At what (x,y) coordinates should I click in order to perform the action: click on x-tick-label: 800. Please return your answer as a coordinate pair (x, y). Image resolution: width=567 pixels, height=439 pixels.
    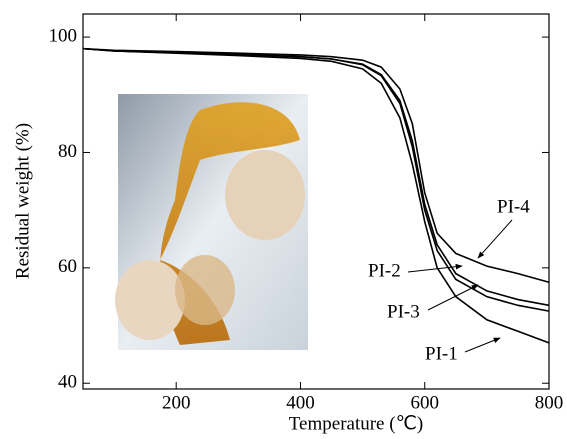
    Looking at the image, I should click on (549, 402).